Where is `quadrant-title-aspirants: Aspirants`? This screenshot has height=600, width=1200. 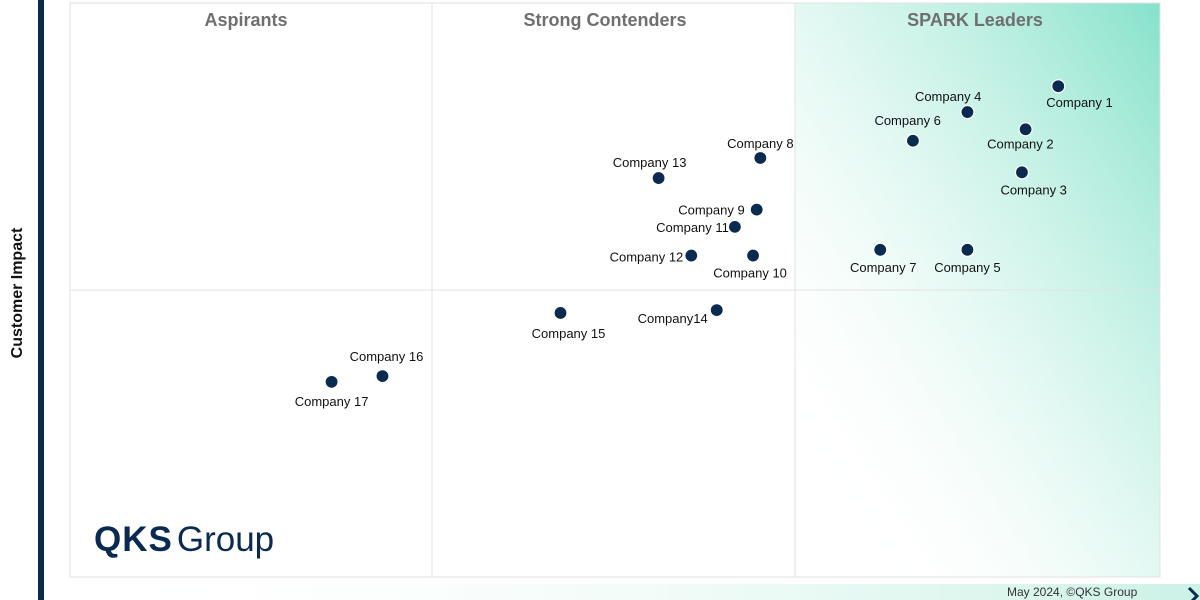
quadrant-title-aspirants: Aspirants is located at coordinates (245, 20).